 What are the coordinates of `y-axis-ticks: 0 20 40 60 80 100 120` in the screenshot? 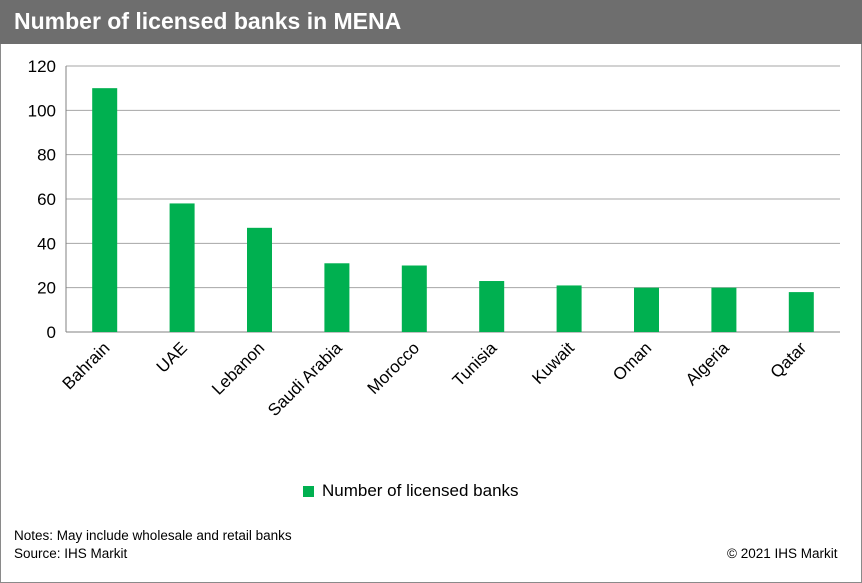 It's located at (42, 199).